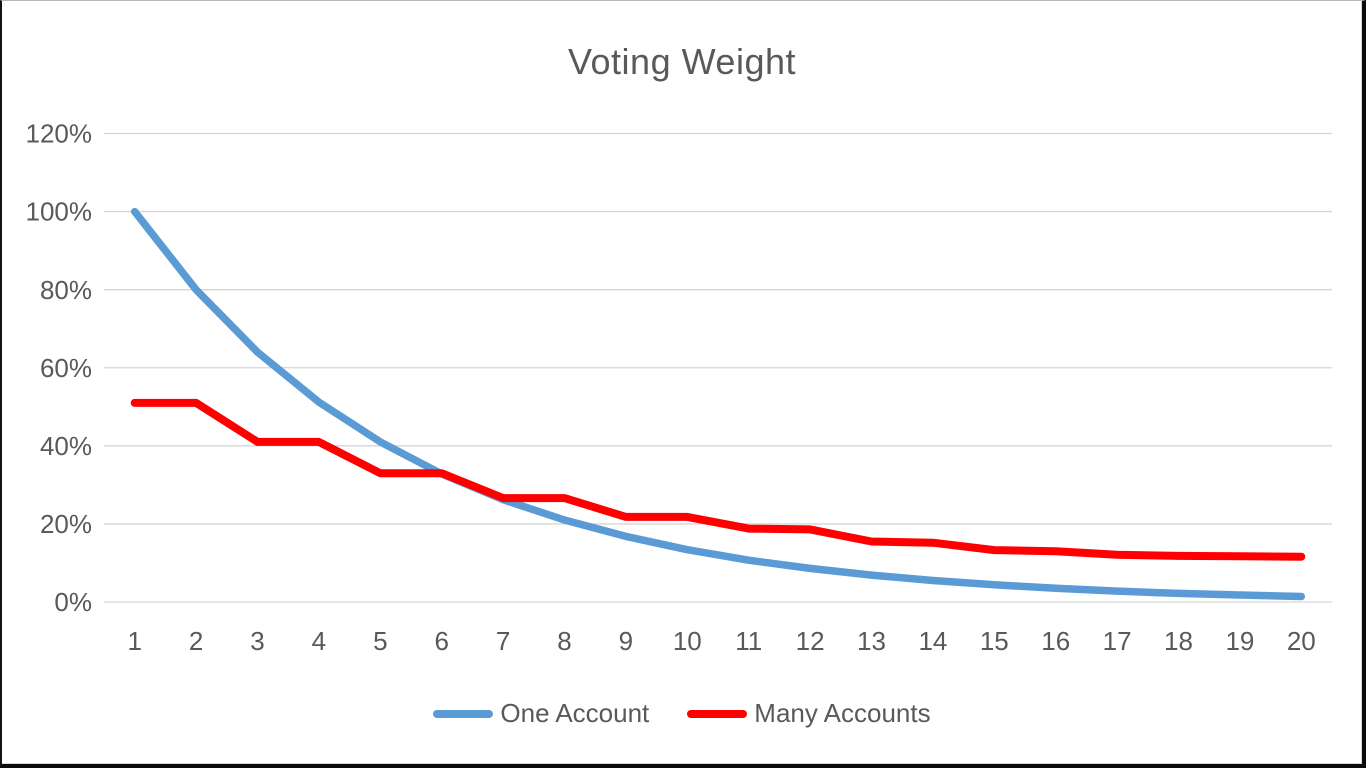  I want to click on x-tick-label: 9, so click(626, 641).